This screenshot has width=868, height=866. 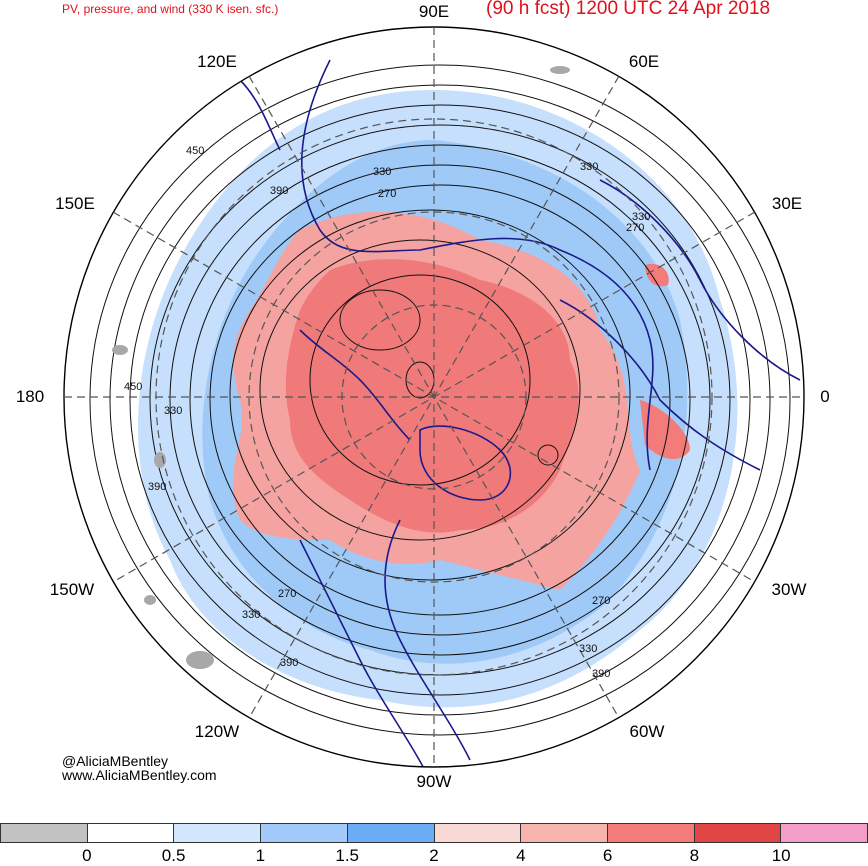 What do you see at coordinates (628, 9) in the screenshot?
I see `chart-title-right: (90 h fcst) 1200 UTC 24 Apr 2018` at bounding box center [628, 9].